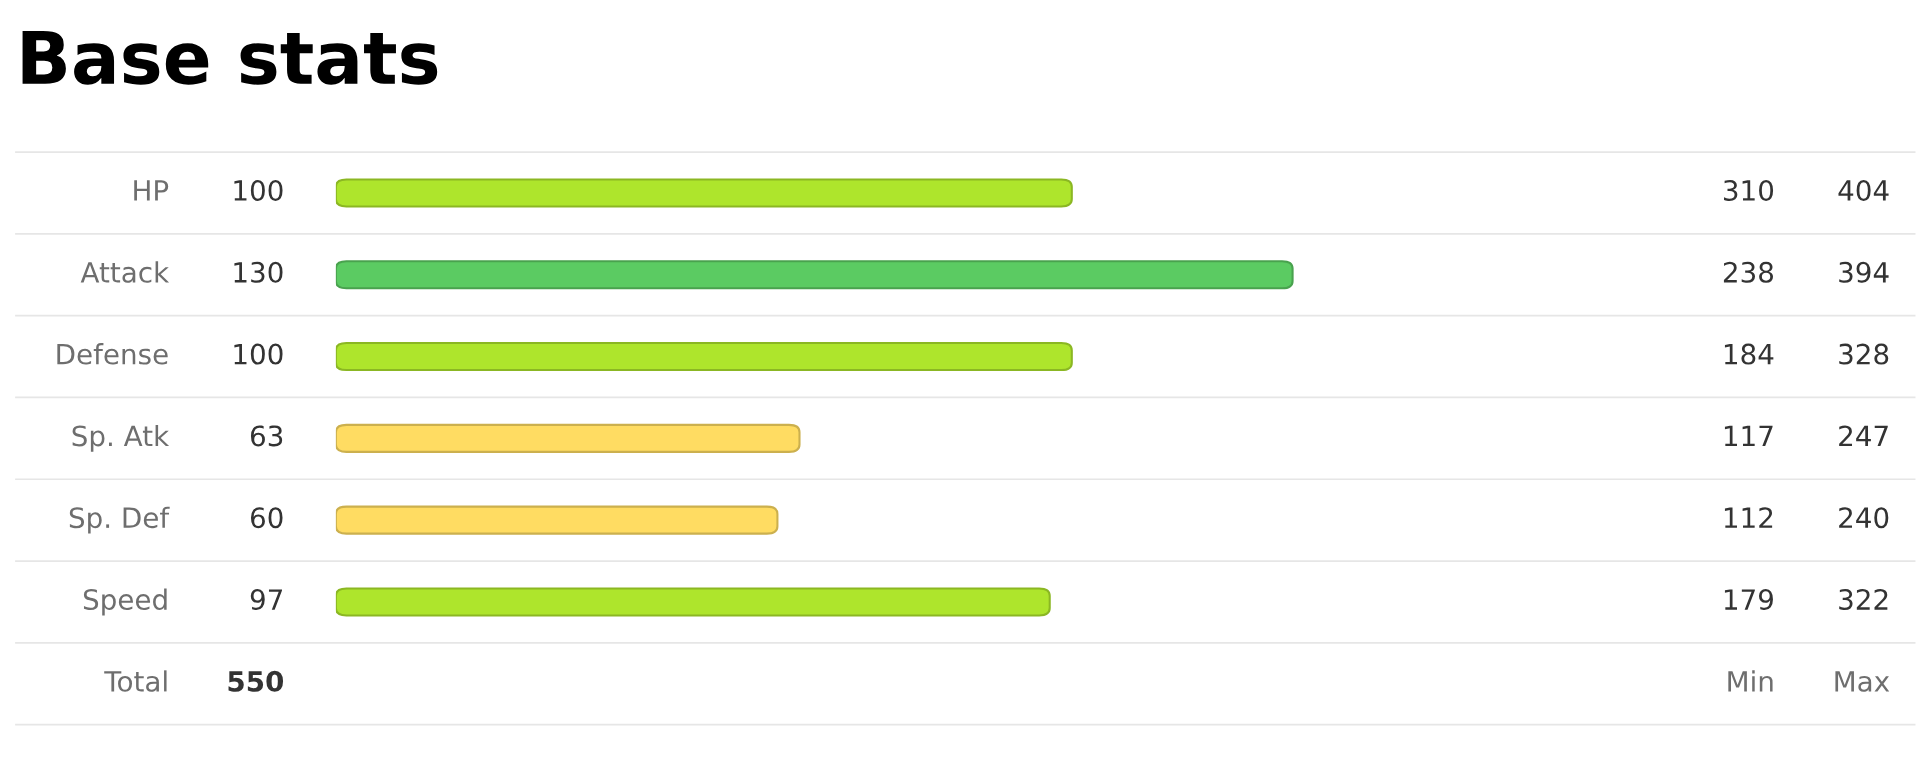  I want to click on data-label: 63, so click(266, 436).